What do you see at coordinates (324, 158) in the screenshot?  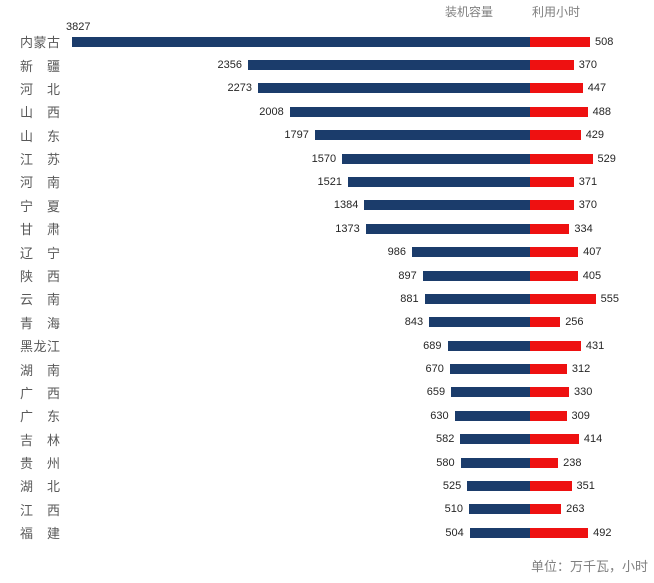 I see `capacity-value-label: 1570` at bounding box center [324, 158].